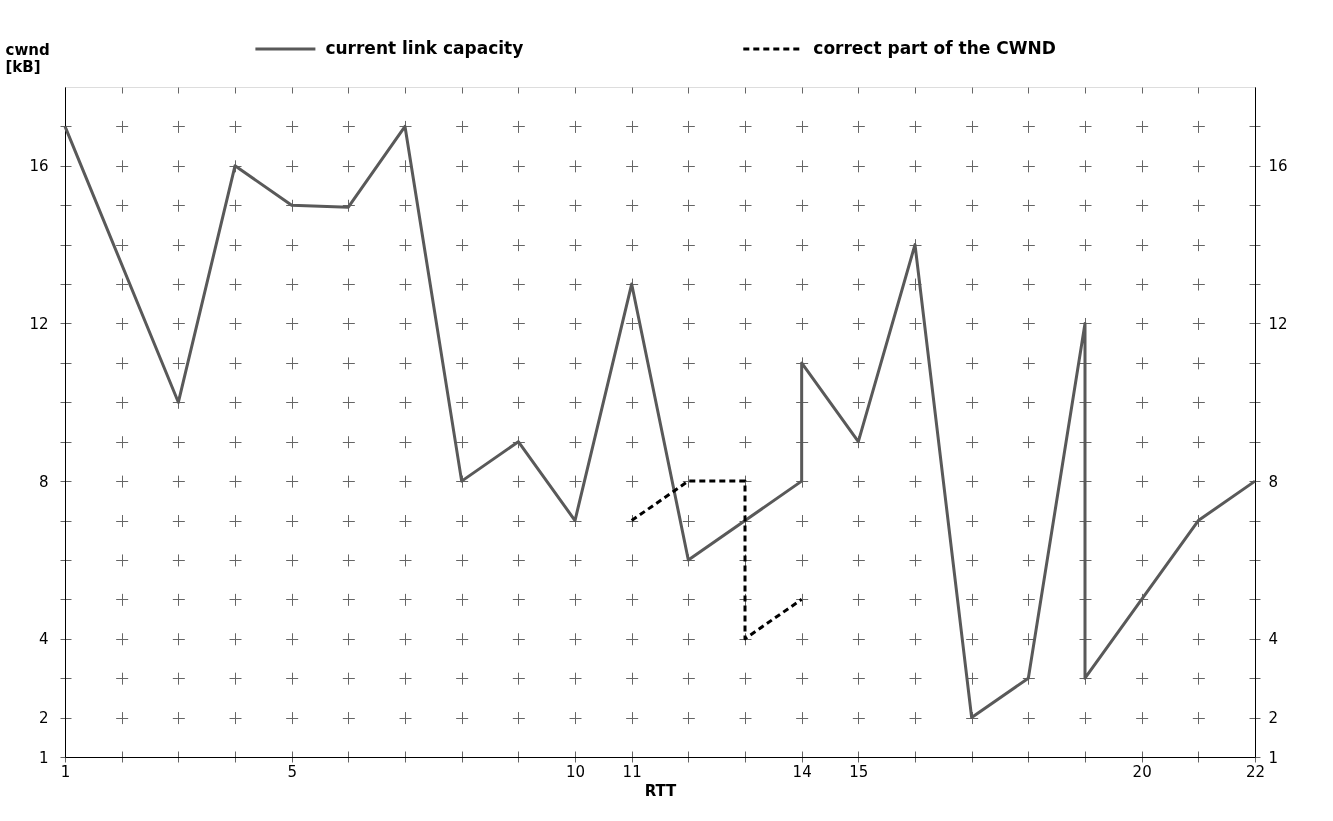 This screenshot has width=1333, height=821. Describe the element at coordinates (1278, 166) in the screenshot. I see `y2-tick-label: 16` at that location.